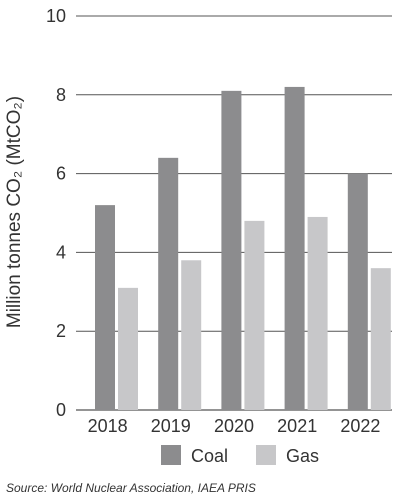 The image size is (407, 500). I want to click on bar-gas-2018, so click(128, 348).